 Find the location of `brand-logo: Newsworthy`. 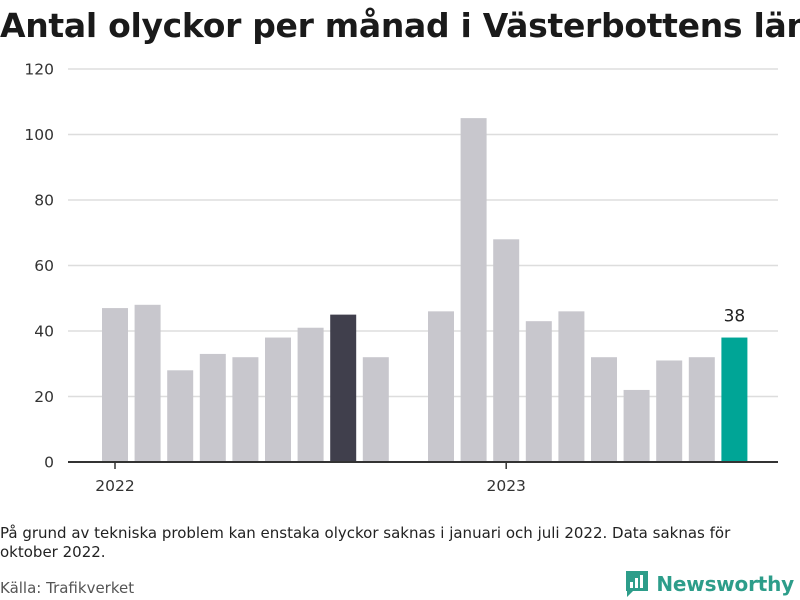

brand-logo: Newsworthy is located at coordinates (709, 584).